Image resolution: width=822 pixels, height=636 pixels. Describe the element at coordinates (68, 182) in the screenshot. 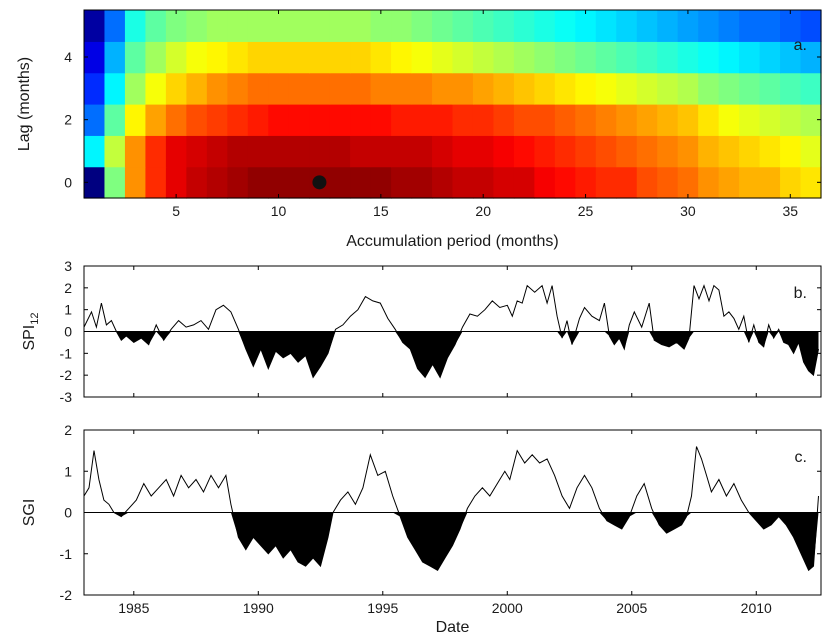

I see `y-tick-label: 0` at that location.